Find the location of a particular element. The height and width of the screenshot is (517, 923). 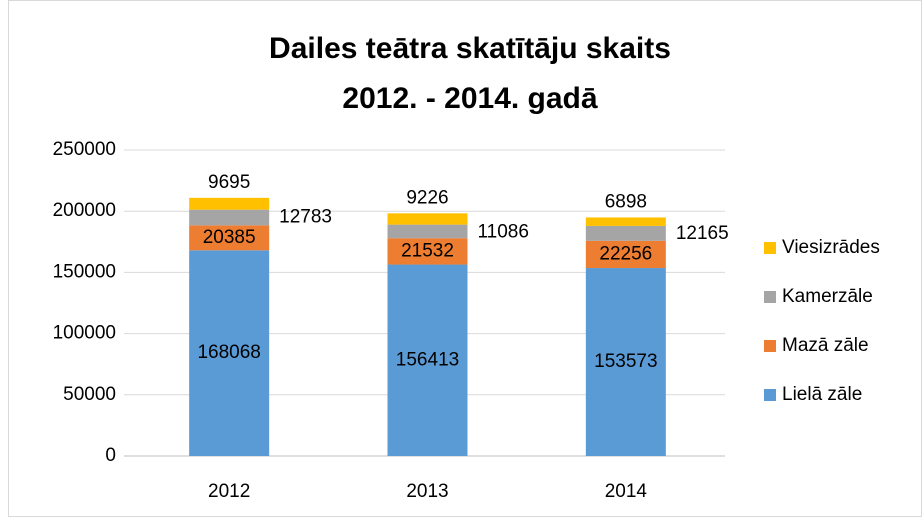

y-tick-label: 100000 is located at coordinates (84, 333).